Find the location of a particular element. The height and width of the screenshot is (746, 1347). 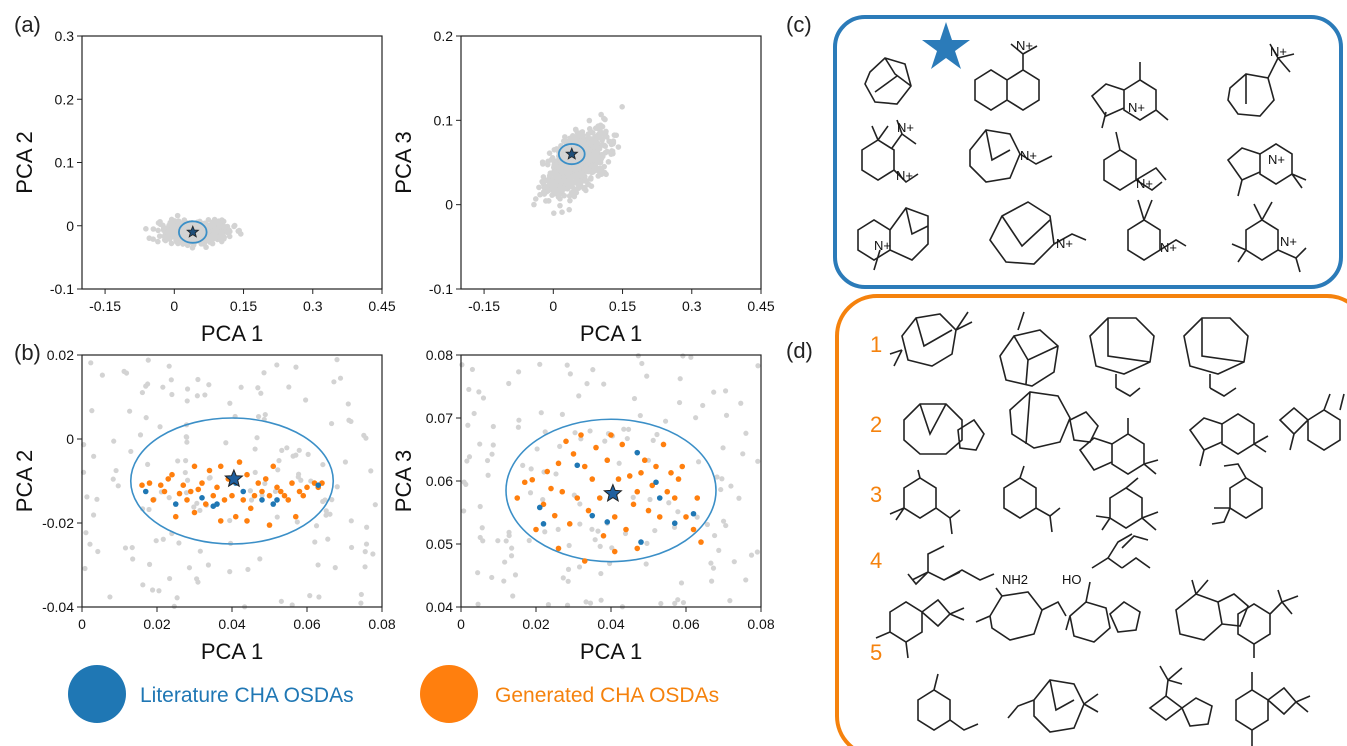

y-tick-label: 0.04 is located at coordinates (439, 607).